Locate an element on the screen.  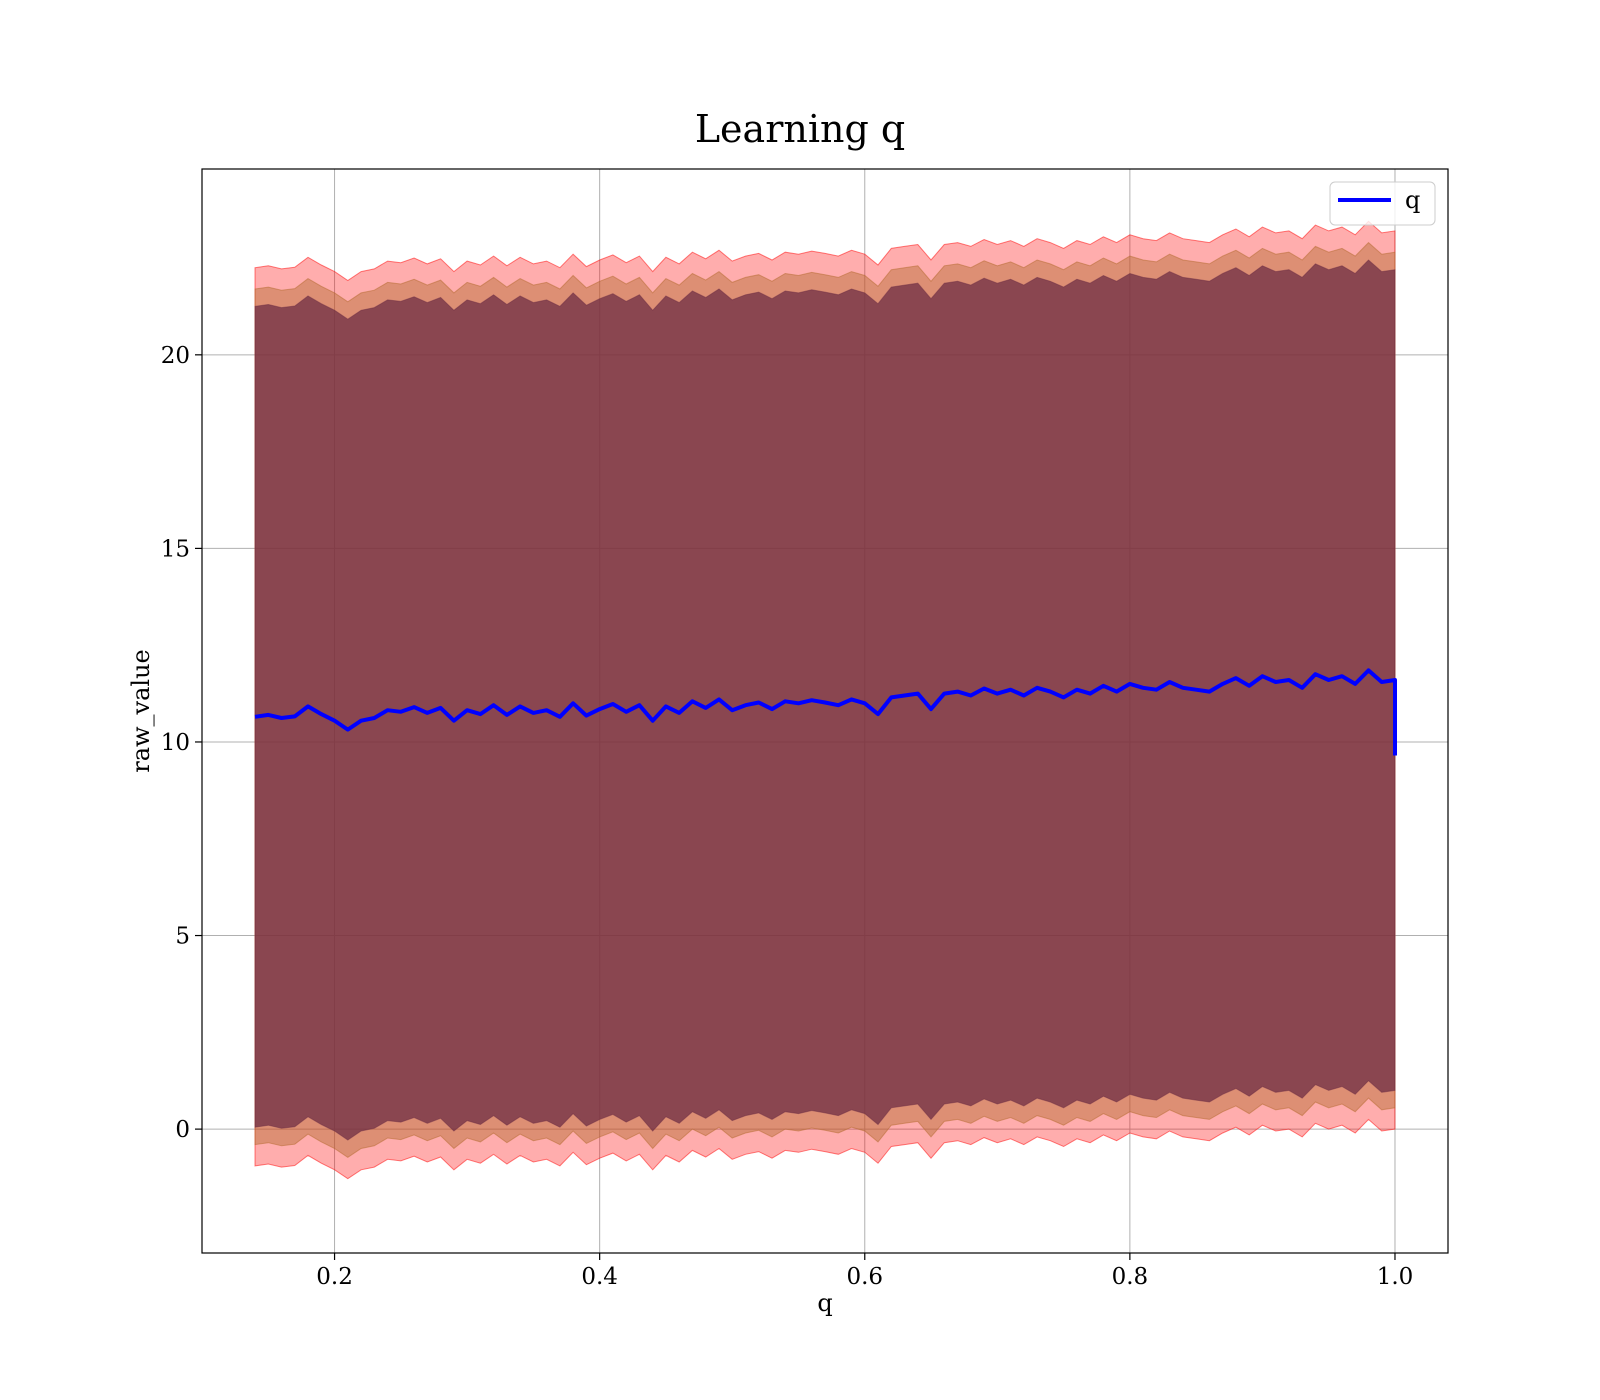
series-line-q is located at coordinates (825, 712).